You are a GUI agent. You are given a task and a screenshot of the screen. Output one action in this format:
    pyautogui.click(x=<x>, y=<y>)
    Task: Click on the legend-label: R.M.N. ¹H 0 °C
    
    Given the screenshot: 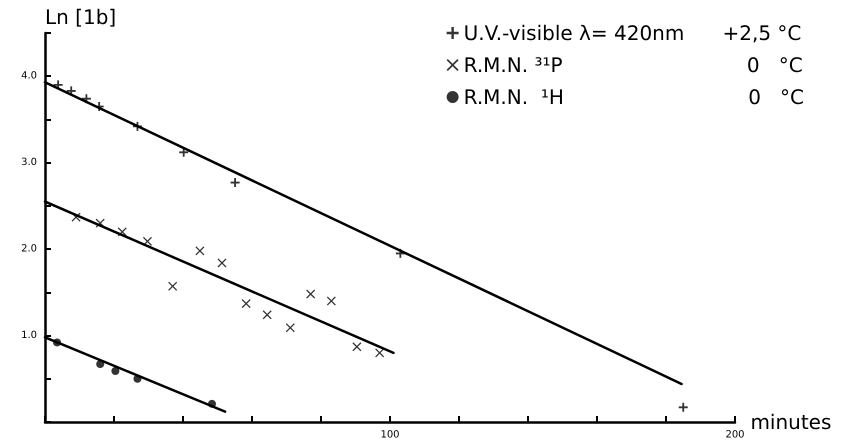 What is the action you would take?
    pyautogui.click(x=634, y=97)
    